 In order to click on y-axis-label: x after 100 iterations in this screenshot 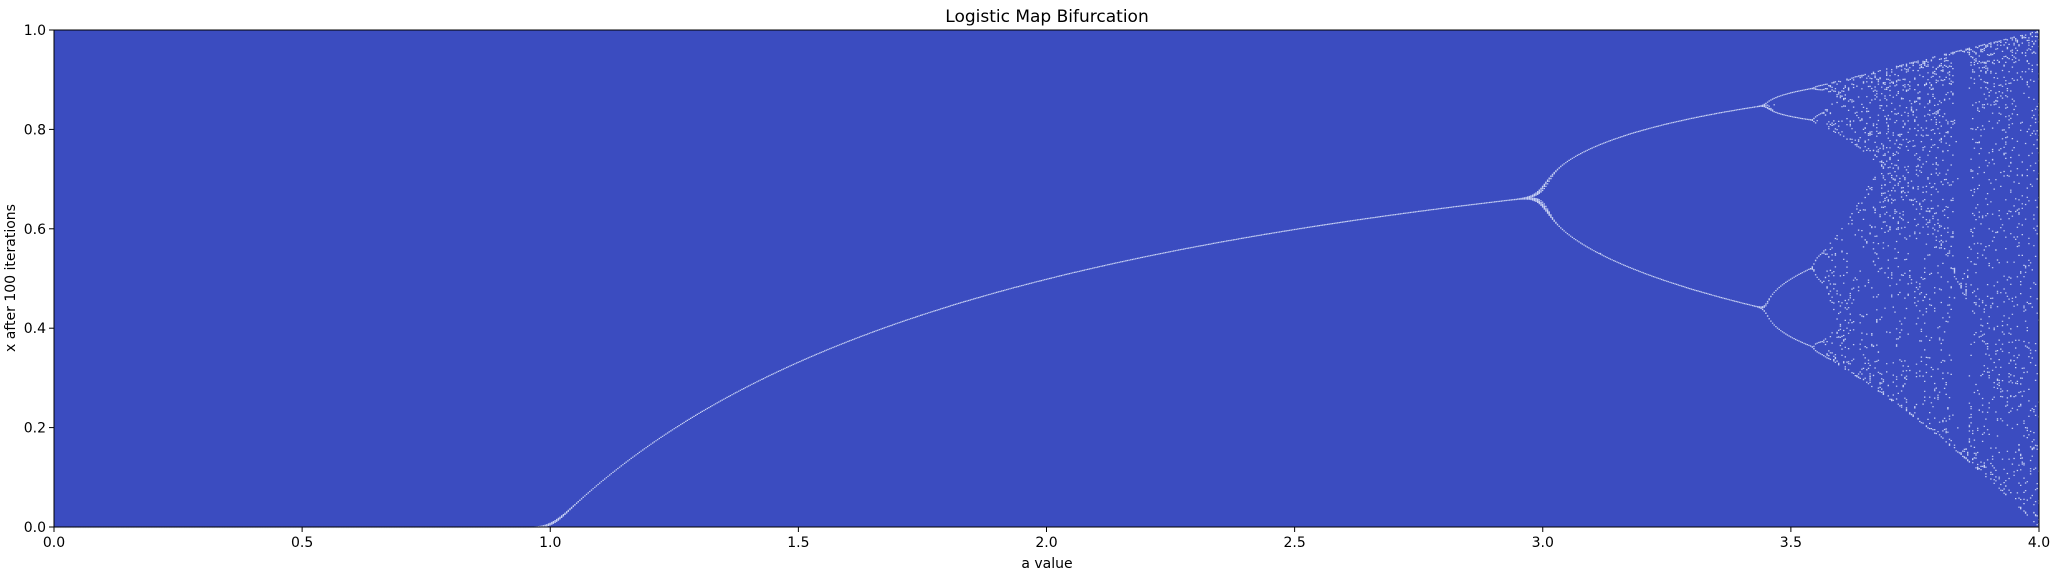, I will do `click(11, 278)`.